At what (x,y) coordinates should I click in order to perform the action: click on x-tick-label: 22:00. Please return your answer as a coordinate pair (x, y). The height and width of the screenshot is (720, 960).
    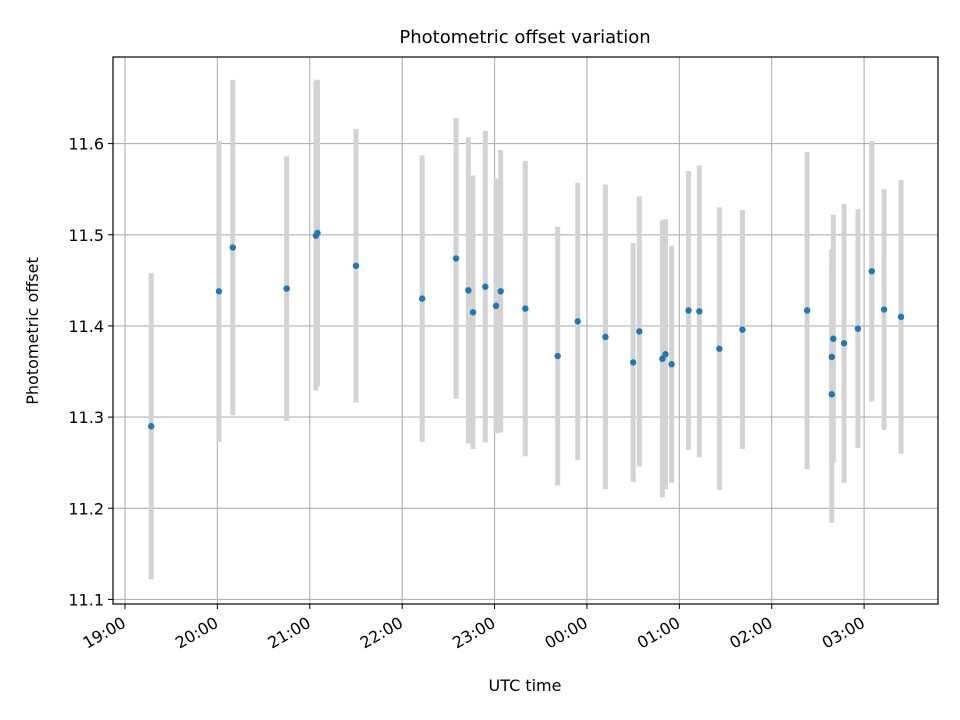
    Looking at the image, I should click on (381, 633).